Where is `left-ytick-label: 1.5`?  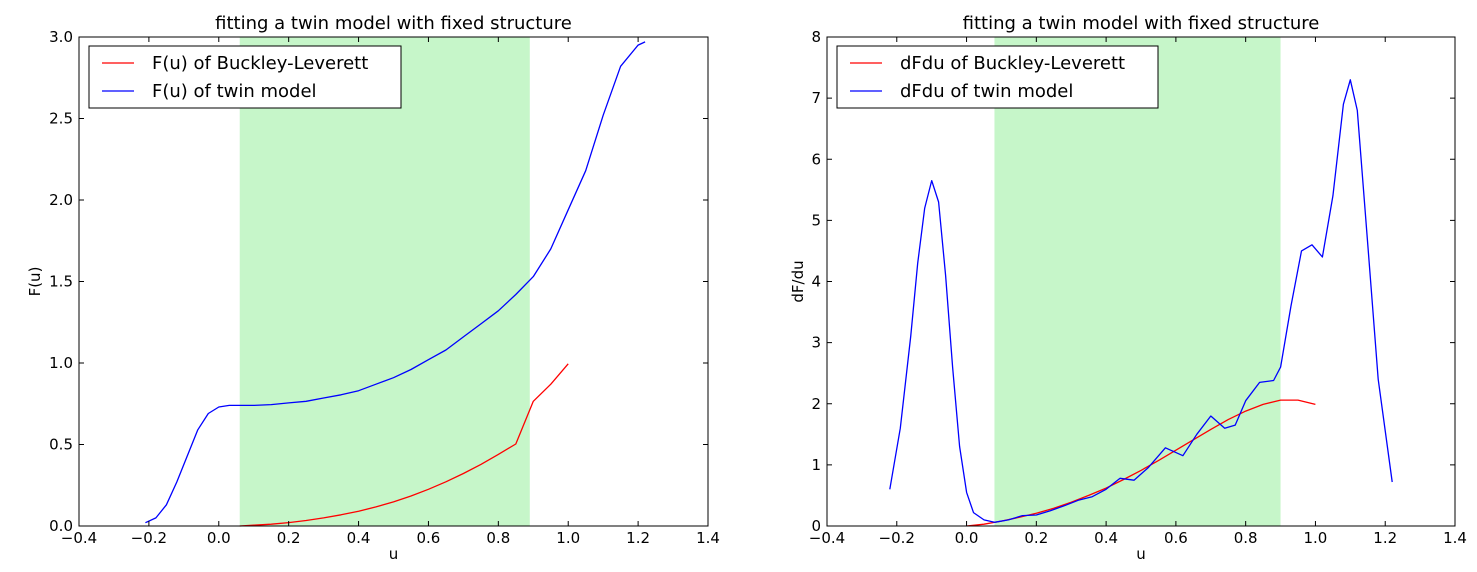 left-ytick-label: 1.5 is located at coordinates (61, 282).